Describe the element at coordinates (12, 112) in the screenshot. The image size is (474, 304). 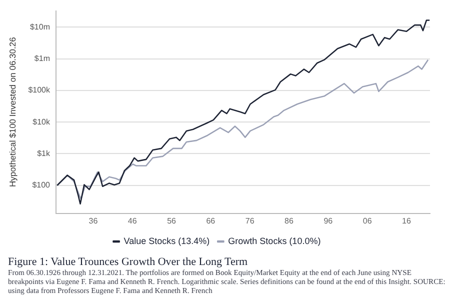
I see `y-axis-title: Hypothetical $100 Invested on 06.30.26` at that location.